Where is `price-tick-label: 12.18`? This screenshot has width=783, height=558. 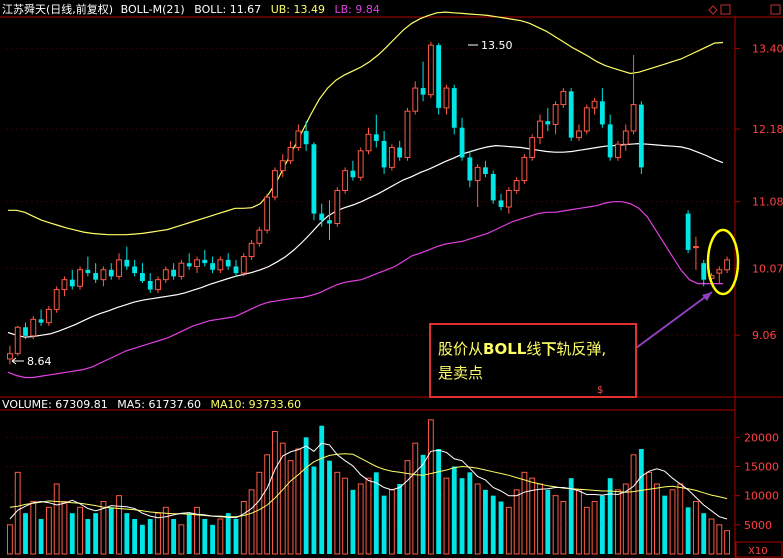
price-tick-label: 12.18 is located at coordinates (767, 129).